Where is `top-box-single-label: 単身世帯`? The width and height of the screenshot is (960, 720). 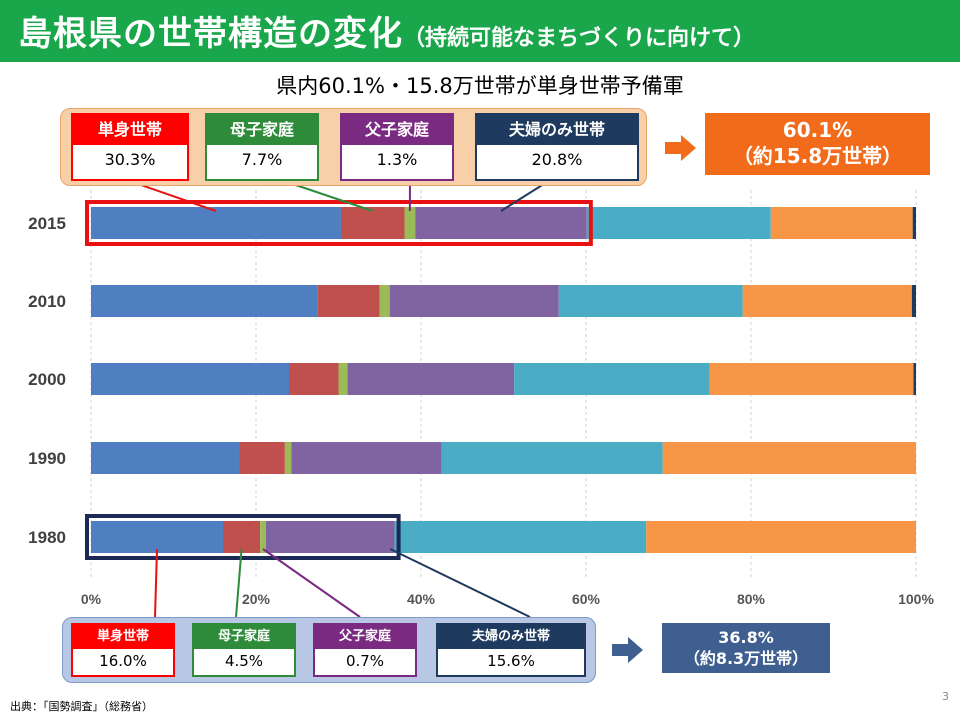 top-box-single-label: 単身世帯 is located at coordinates (130, 130).